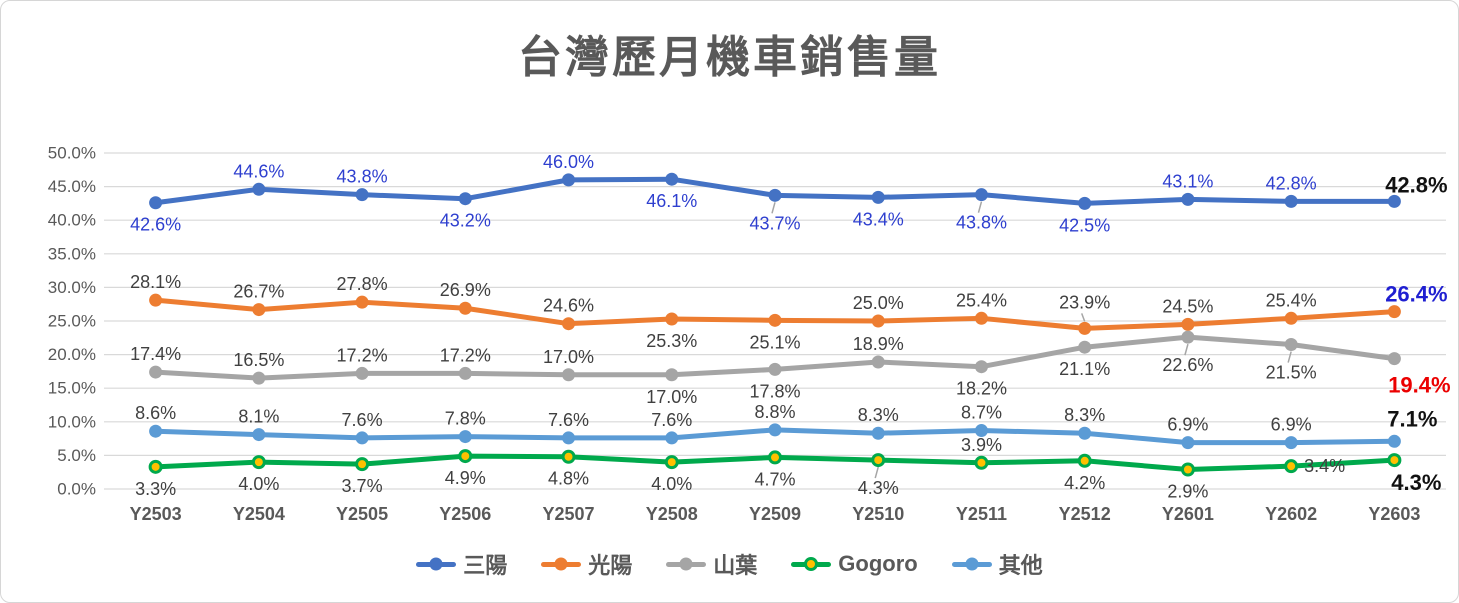 This screenshot has width=1459, height=603. Describe the element at coordinates (878, 514) in the screenshot. I see `x-axis-label: Y2510` at that location.